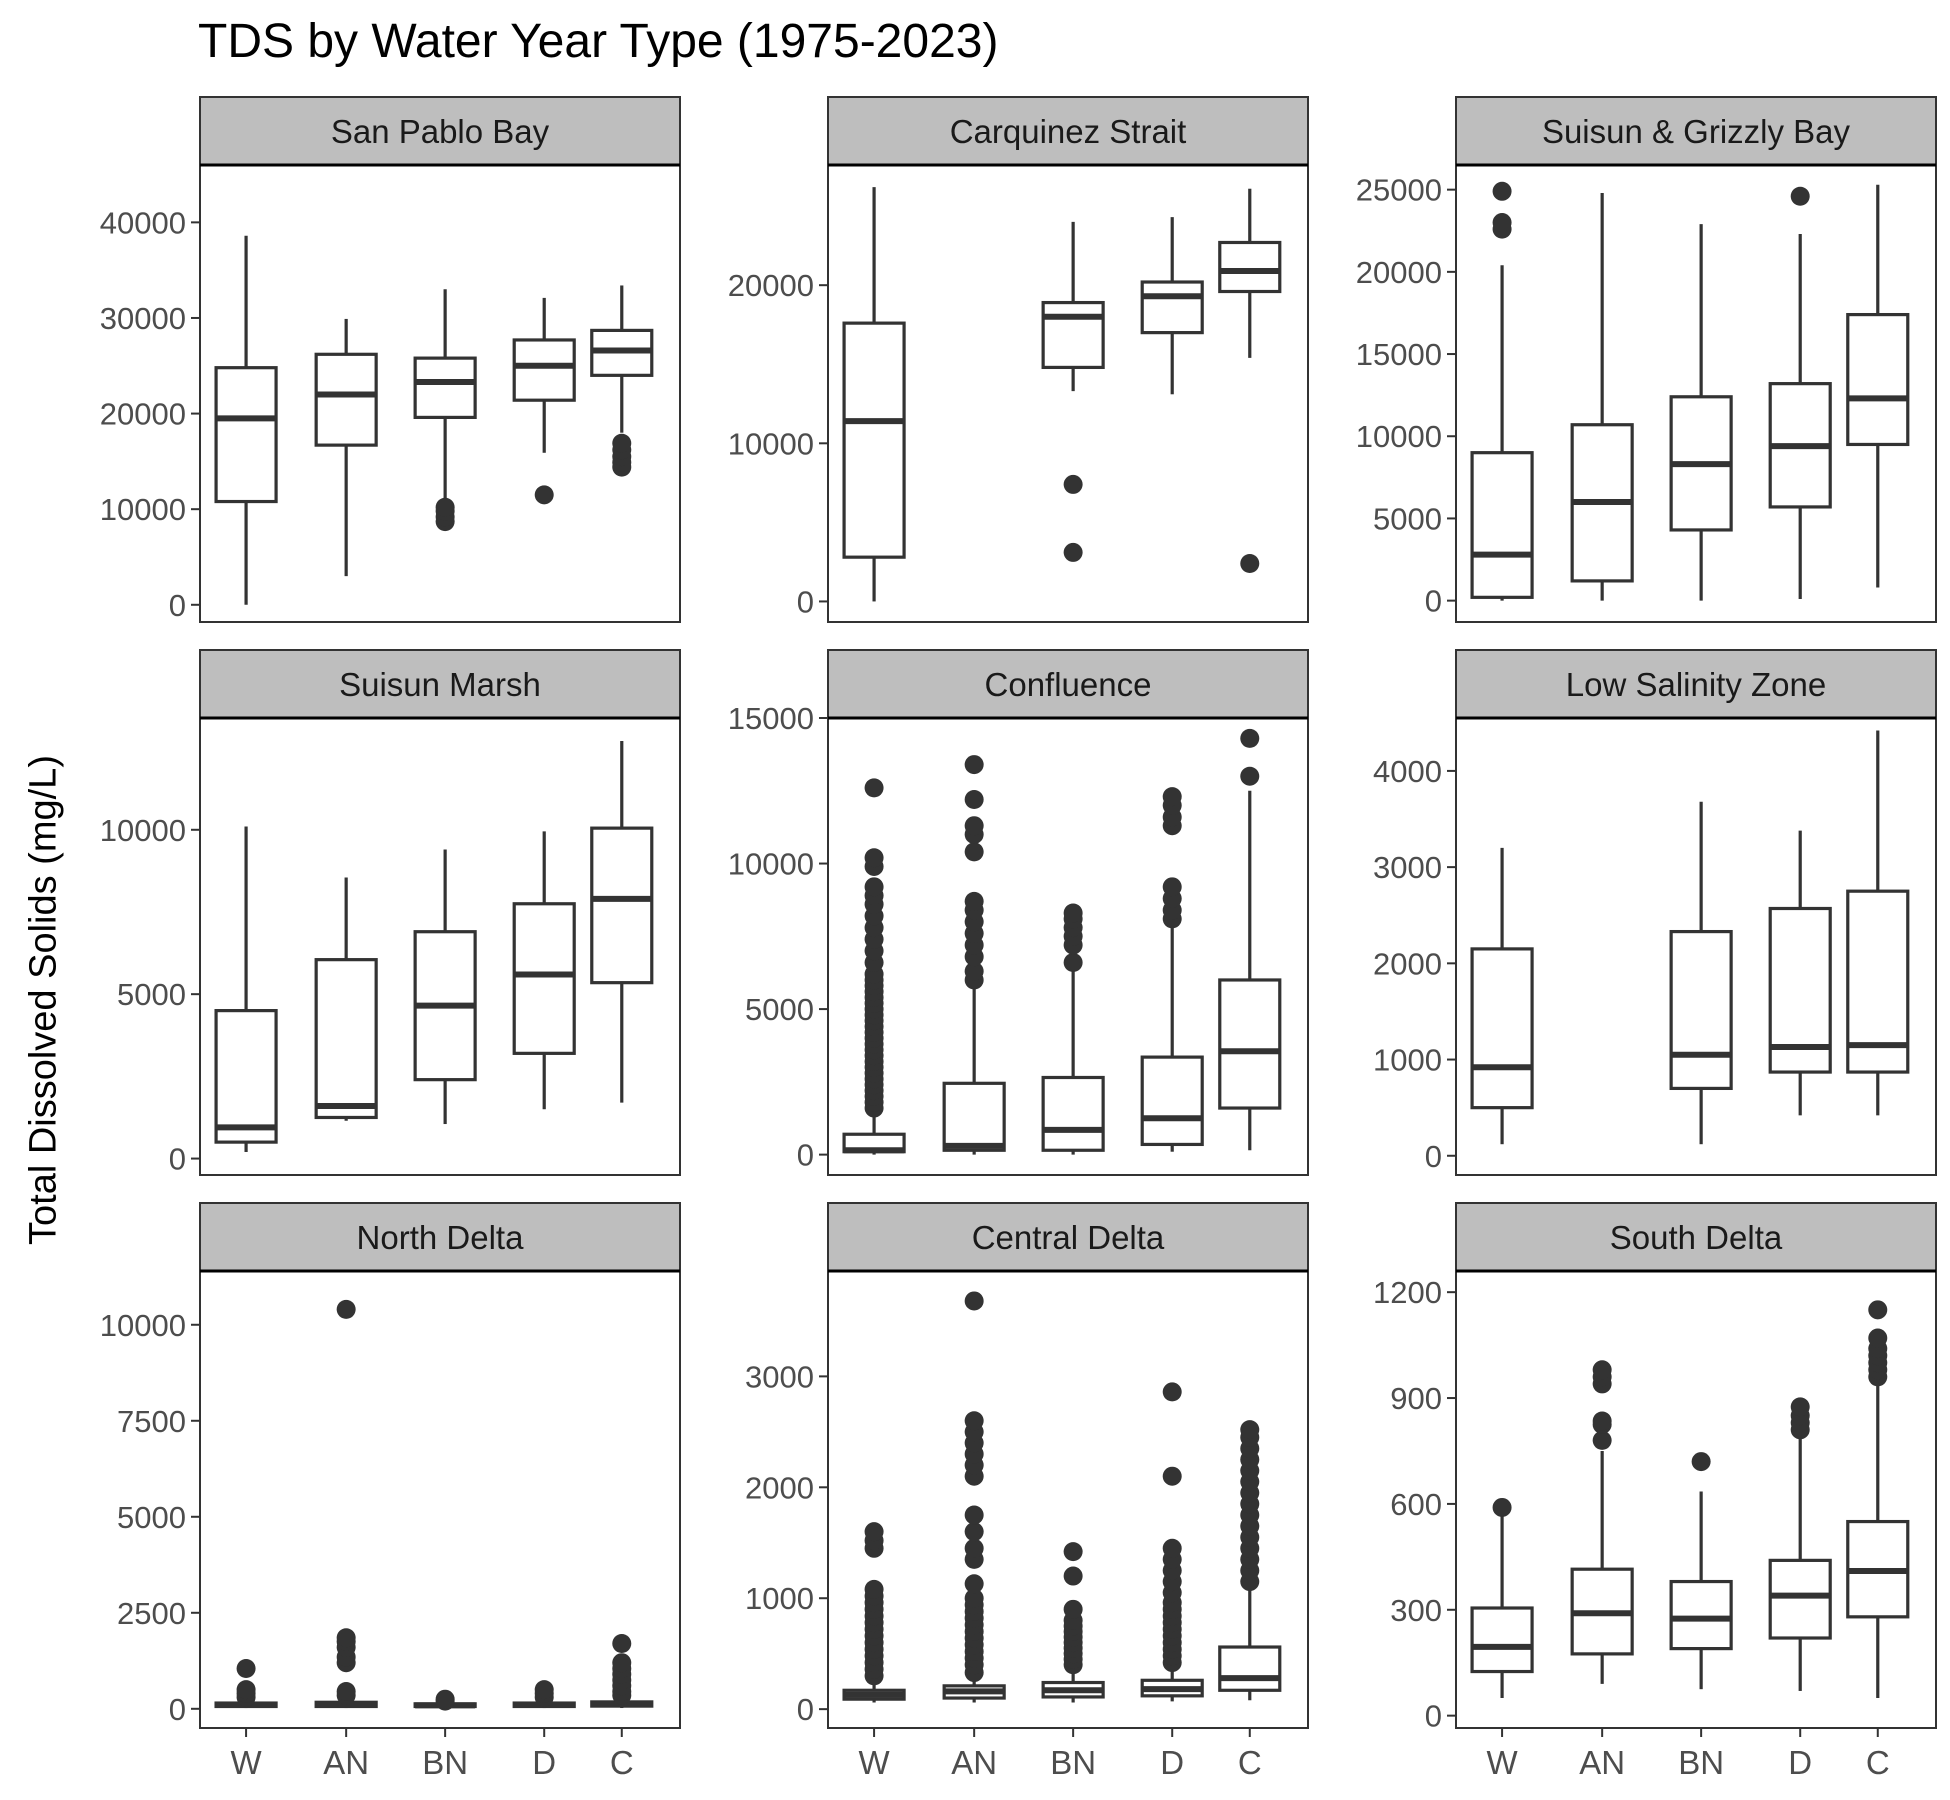  What do you see at coordinates (779, 1487) in the screenshot?
I see `y-tick-label: 2000` at bounding box center [779, 1487].